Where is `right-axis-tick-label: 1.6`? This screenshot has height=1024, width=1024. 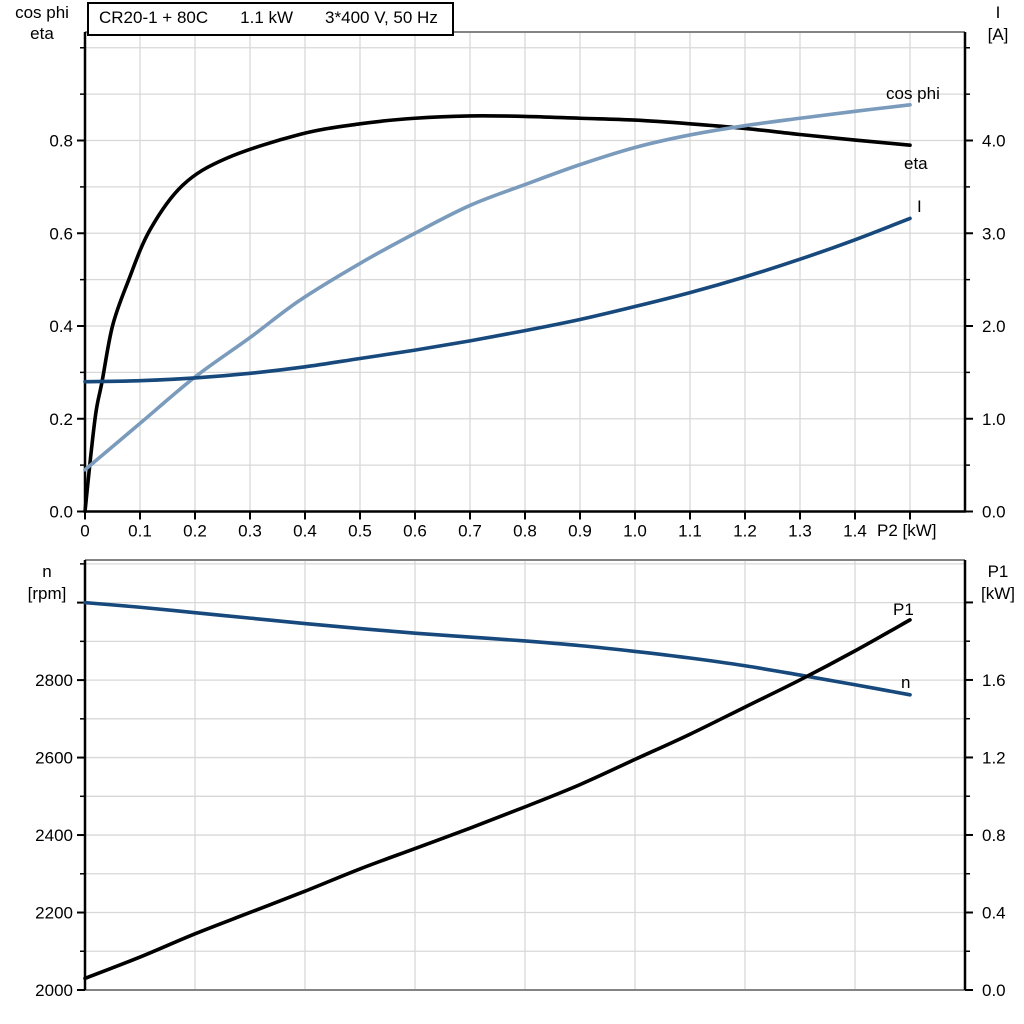 right-axis-tick-label: 1.6 is located at coordinates (994, 680).